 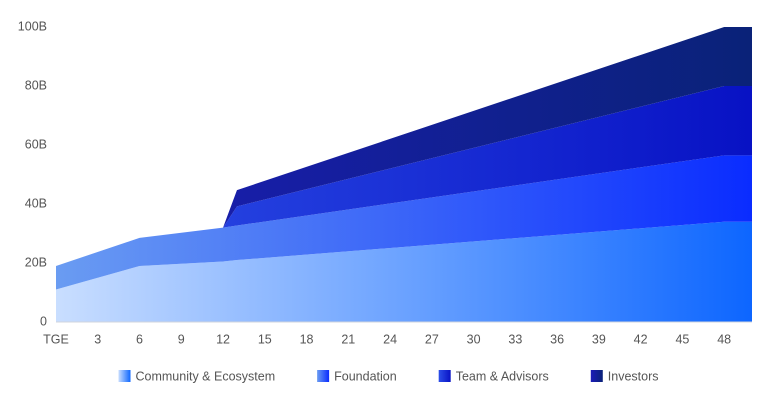 What do you see at coordinates (365, 376) in the screenshot?
I see `legend-label: Foundation` at bounding box center [365, 376].